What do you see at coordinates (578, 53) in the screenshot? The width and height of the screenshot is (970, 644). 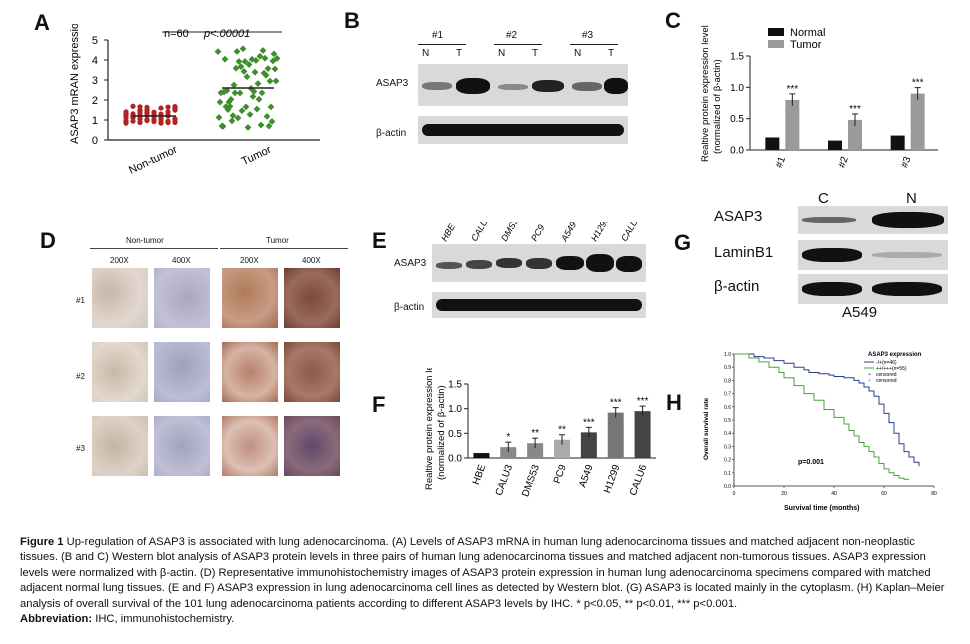 I see `panel-b-lane-5: N` at bounding box center [578, 53].